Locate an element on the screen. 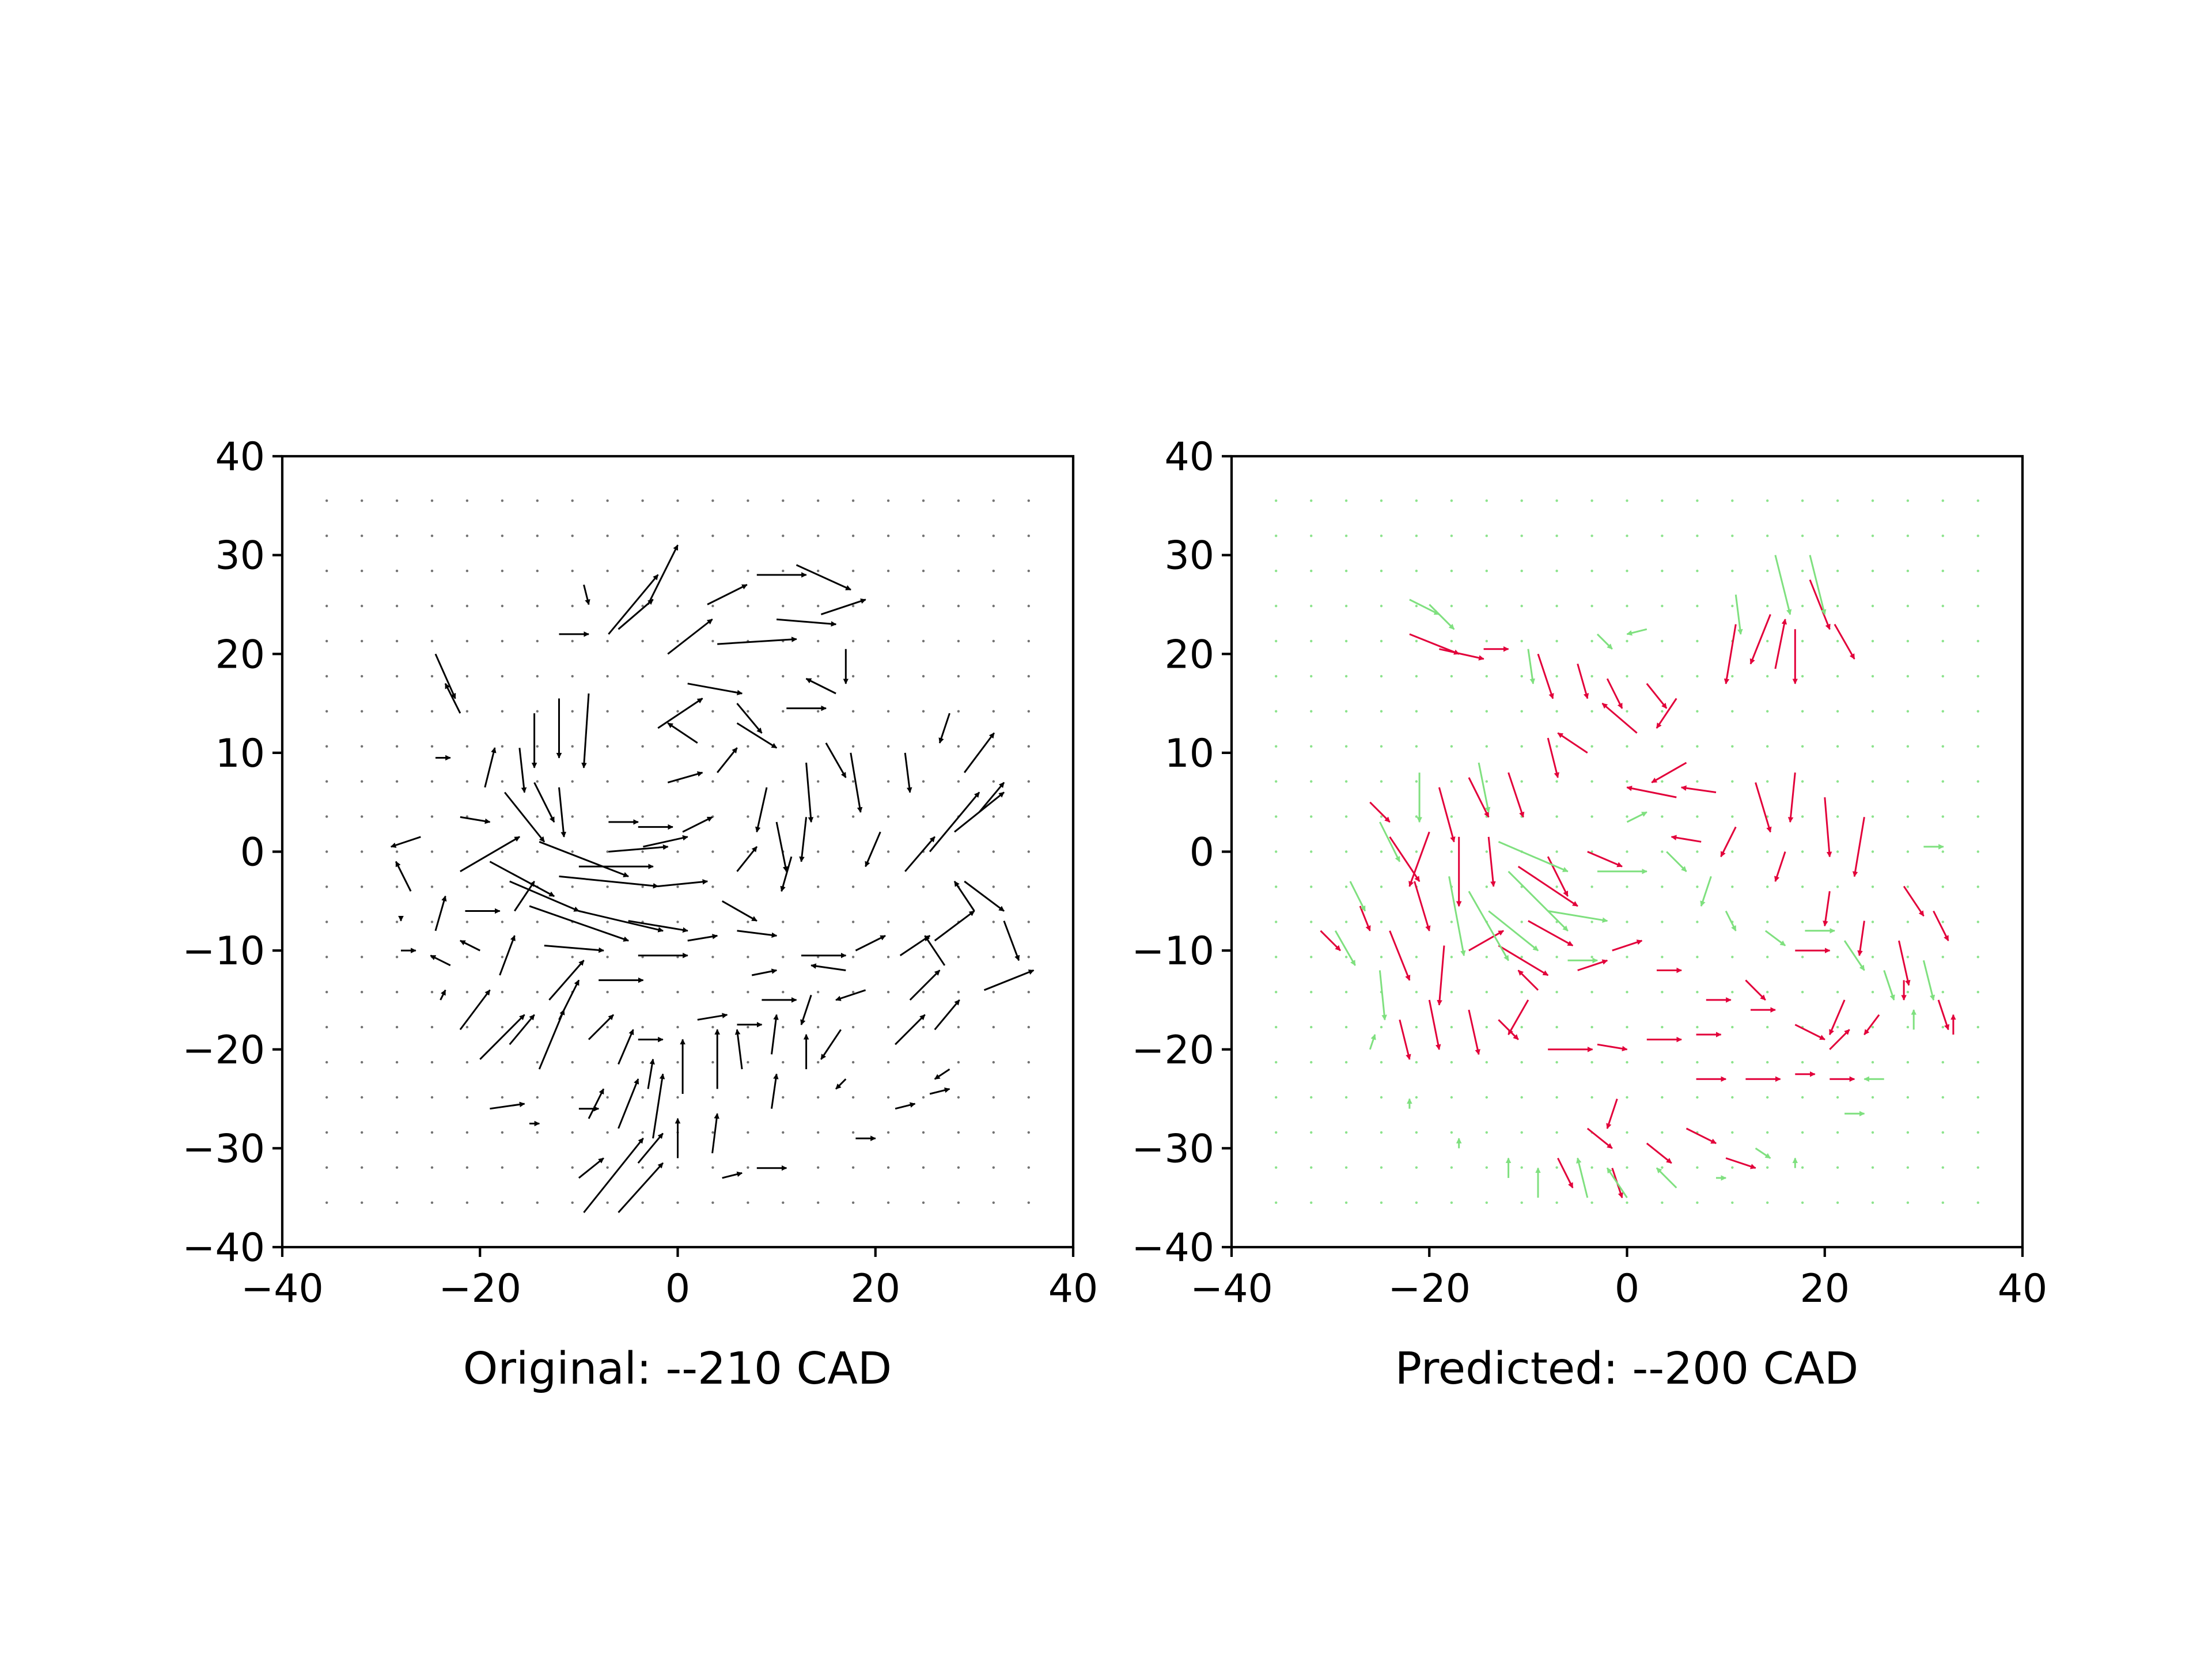 This screenshot has width=2212, height=1659. x-tick-label: 0 is located at coordinates (1627, 1289).